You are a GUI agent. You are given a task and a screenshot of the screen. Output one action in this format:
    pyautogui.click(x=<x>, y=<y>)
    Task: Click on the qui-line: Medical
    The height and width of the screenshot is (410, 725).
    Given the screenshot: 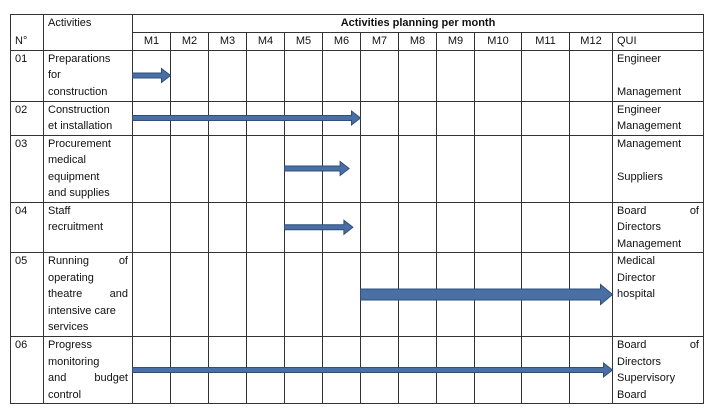 What is the action you would take?
    pyautogui.click(x=636, y=261)
    